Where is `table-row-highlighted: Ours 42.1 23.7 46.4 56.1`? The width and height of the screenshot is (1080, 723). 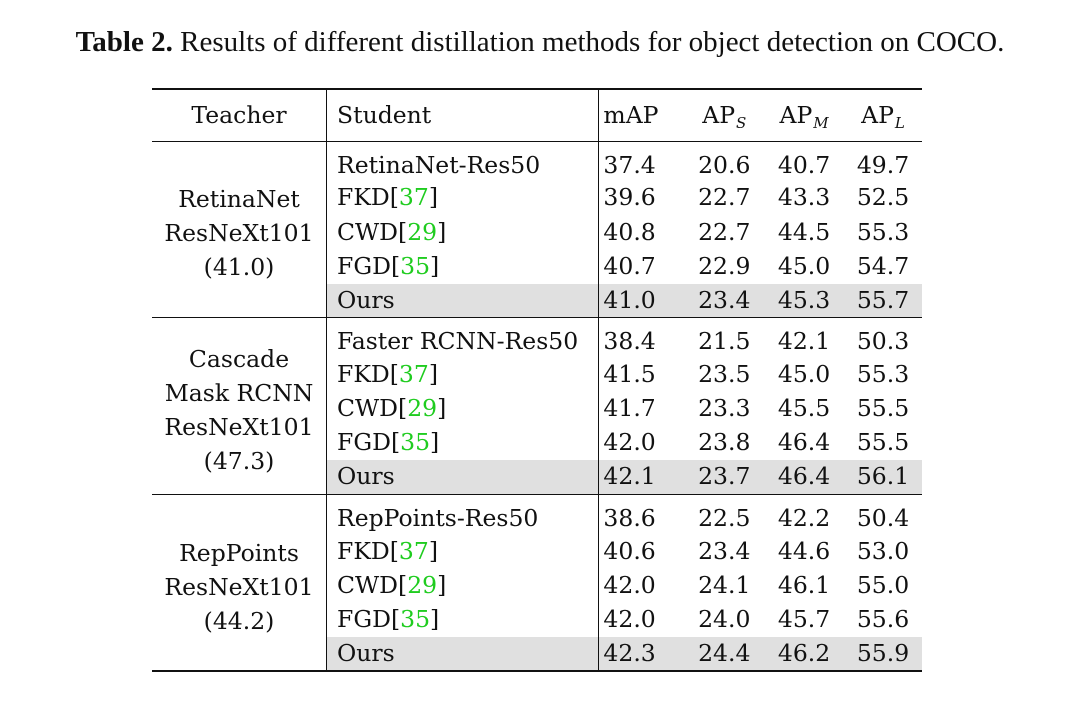 table-row-highlighted: Ours 42.1 23.7 46.4 56.1 is located at coordinates (537, 477).